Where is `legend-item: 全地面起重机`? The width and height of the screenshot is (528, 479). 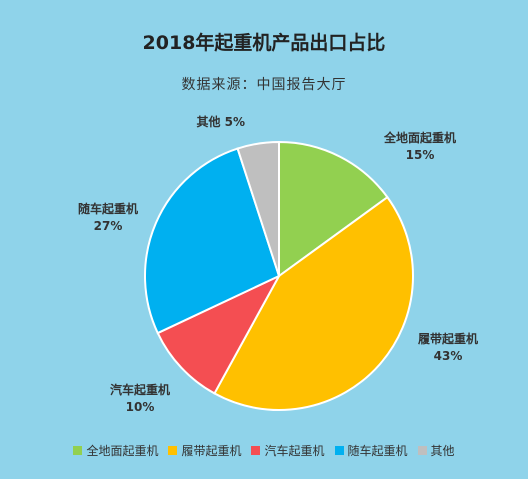 legend-item: 全地面起重机 is located at coordinates (115, 450).